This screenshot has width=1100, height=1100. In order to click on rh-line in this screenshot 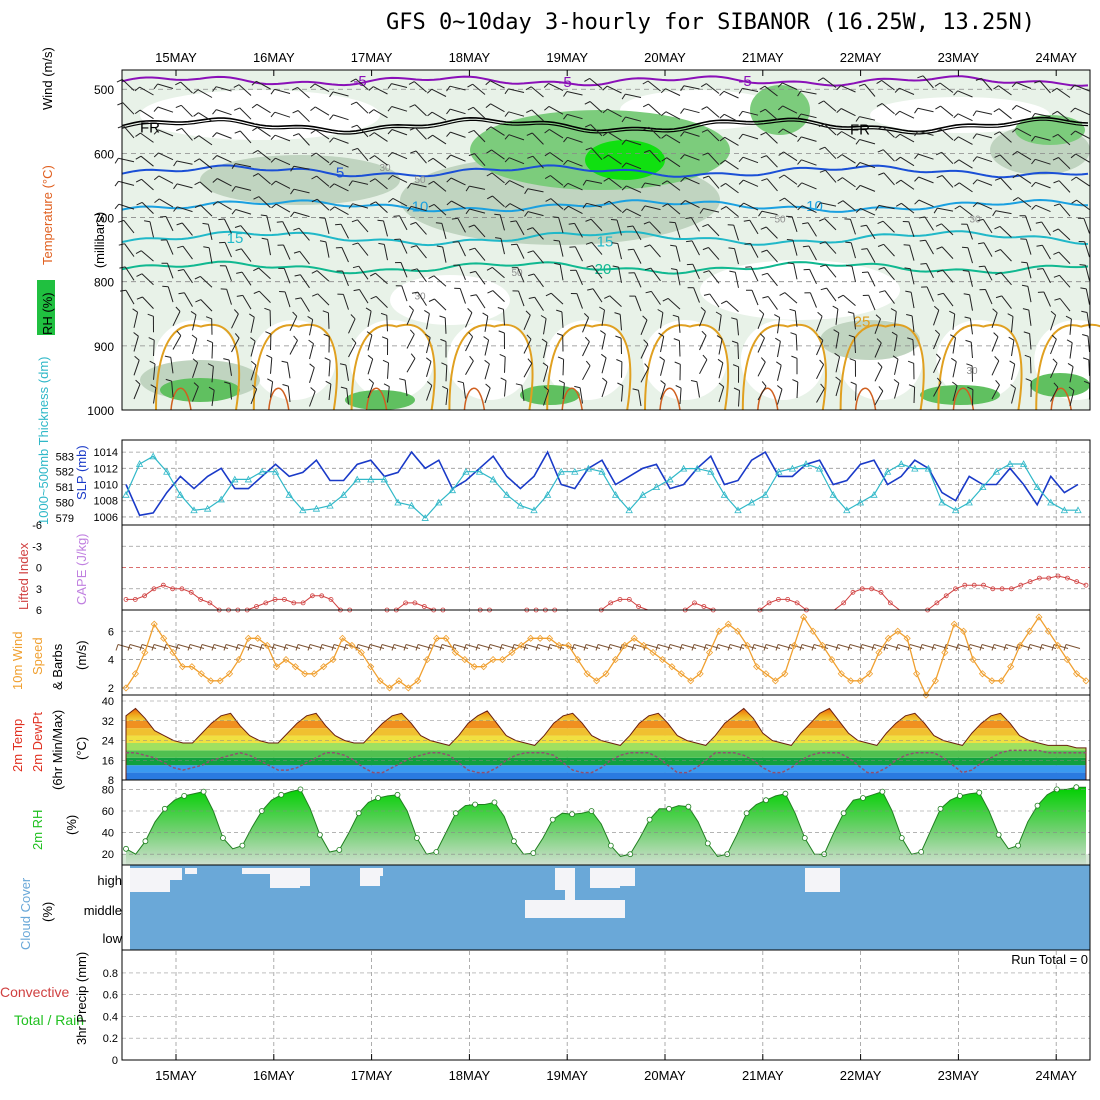, I will do `click(605, 821)`.